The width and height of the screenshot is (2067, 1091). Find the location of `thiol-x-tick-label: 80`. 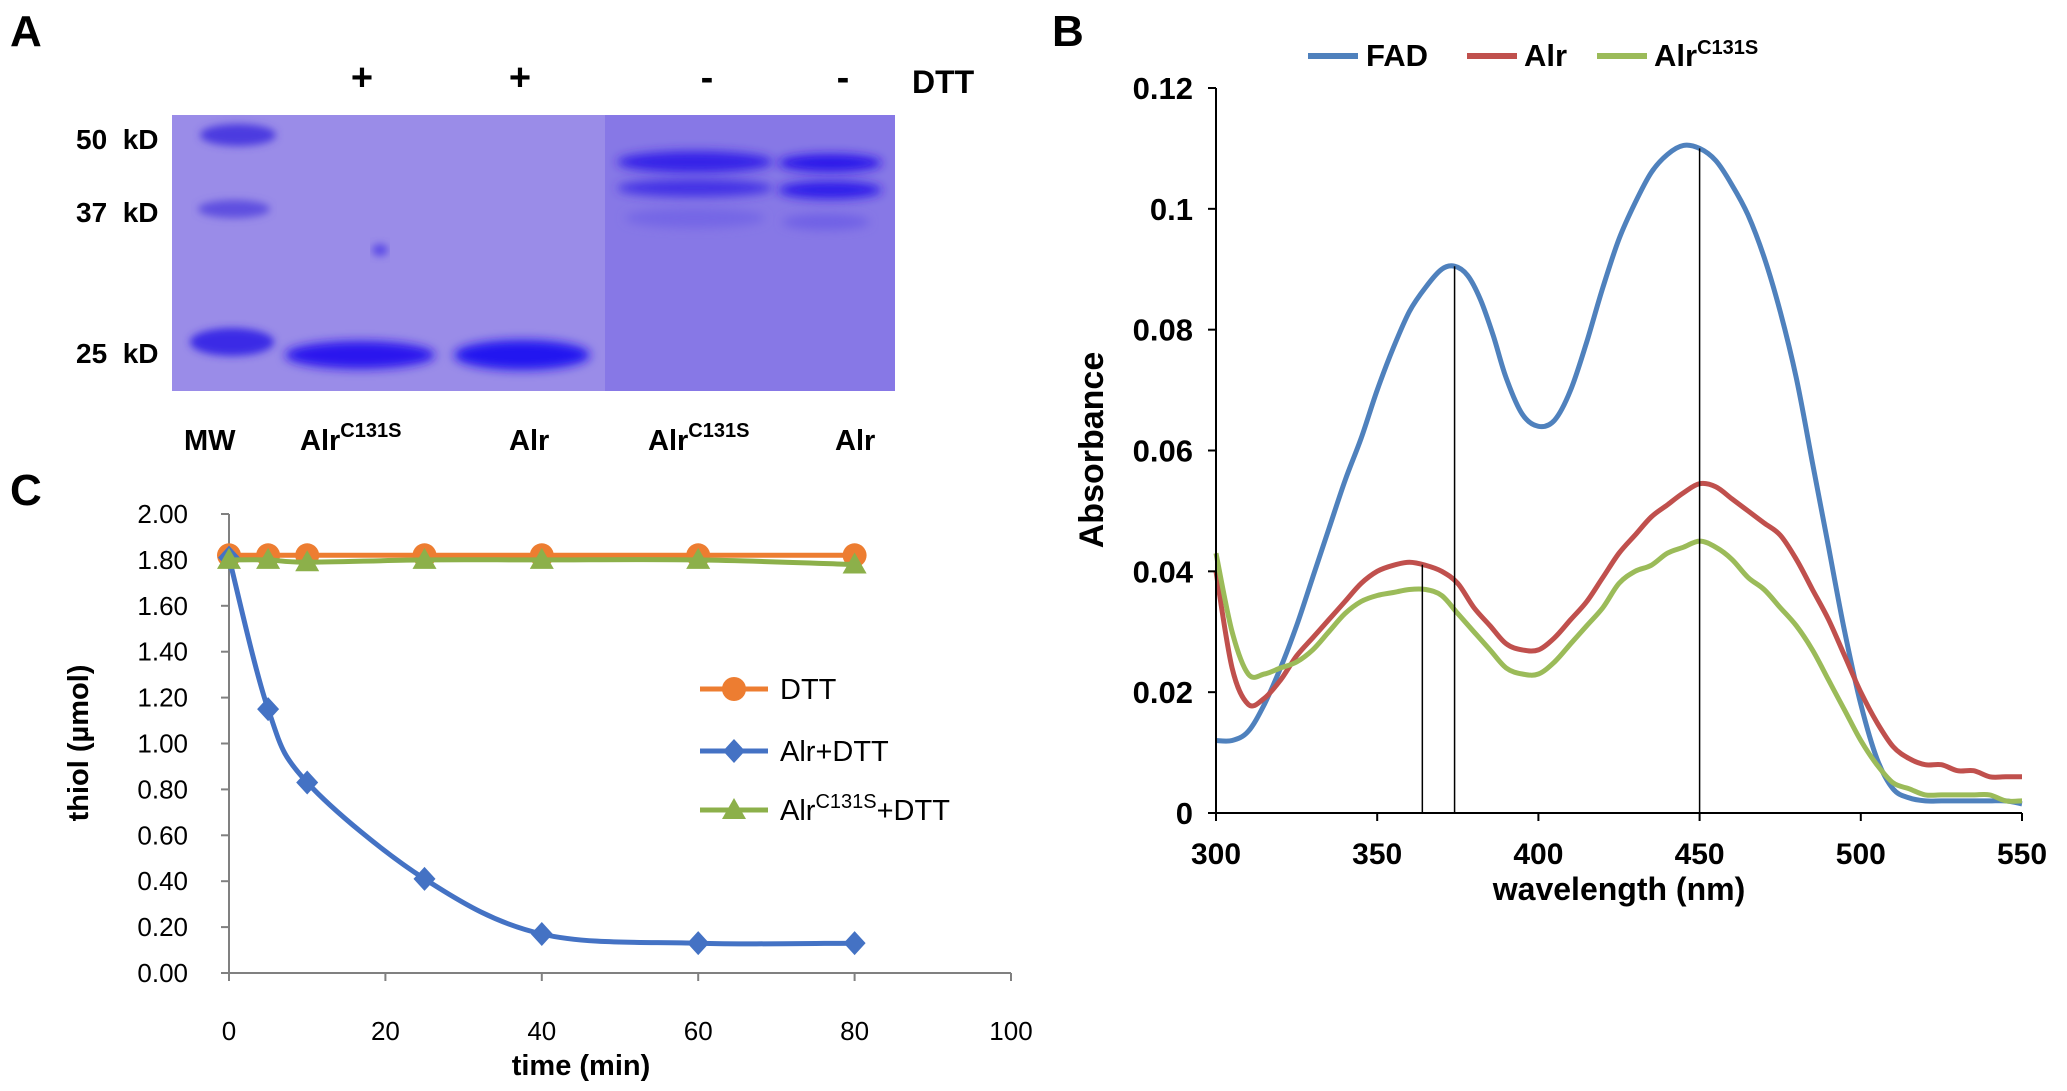

thiol-x-tick-label: 80 is located at coordinates (854, 1031).